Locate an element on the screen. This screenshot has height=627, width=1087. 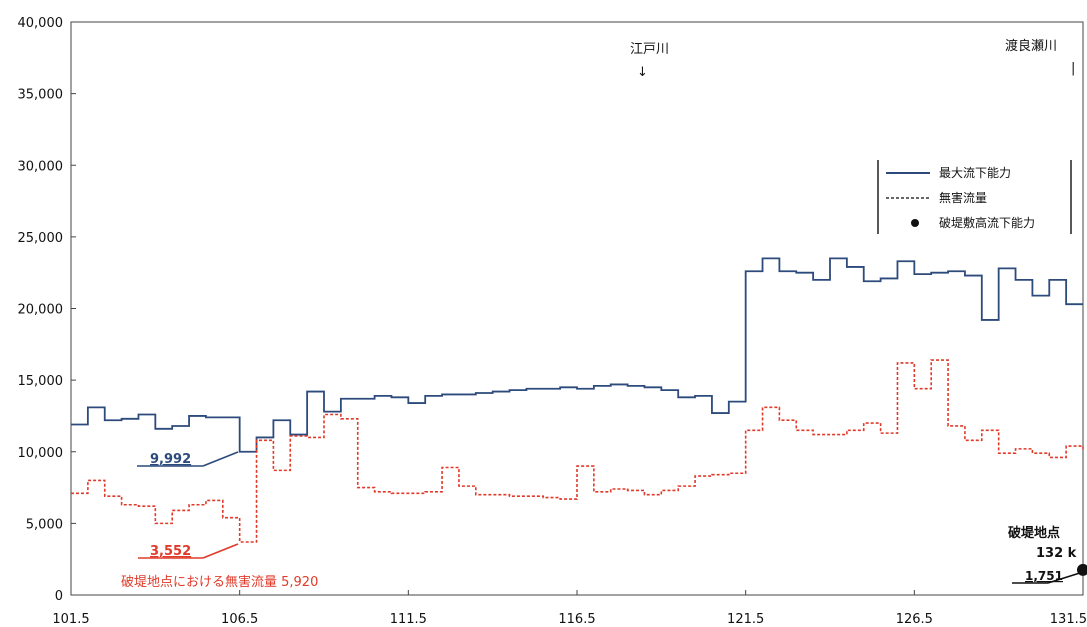
blue-callout-connector is located at coordinates (220, 459).